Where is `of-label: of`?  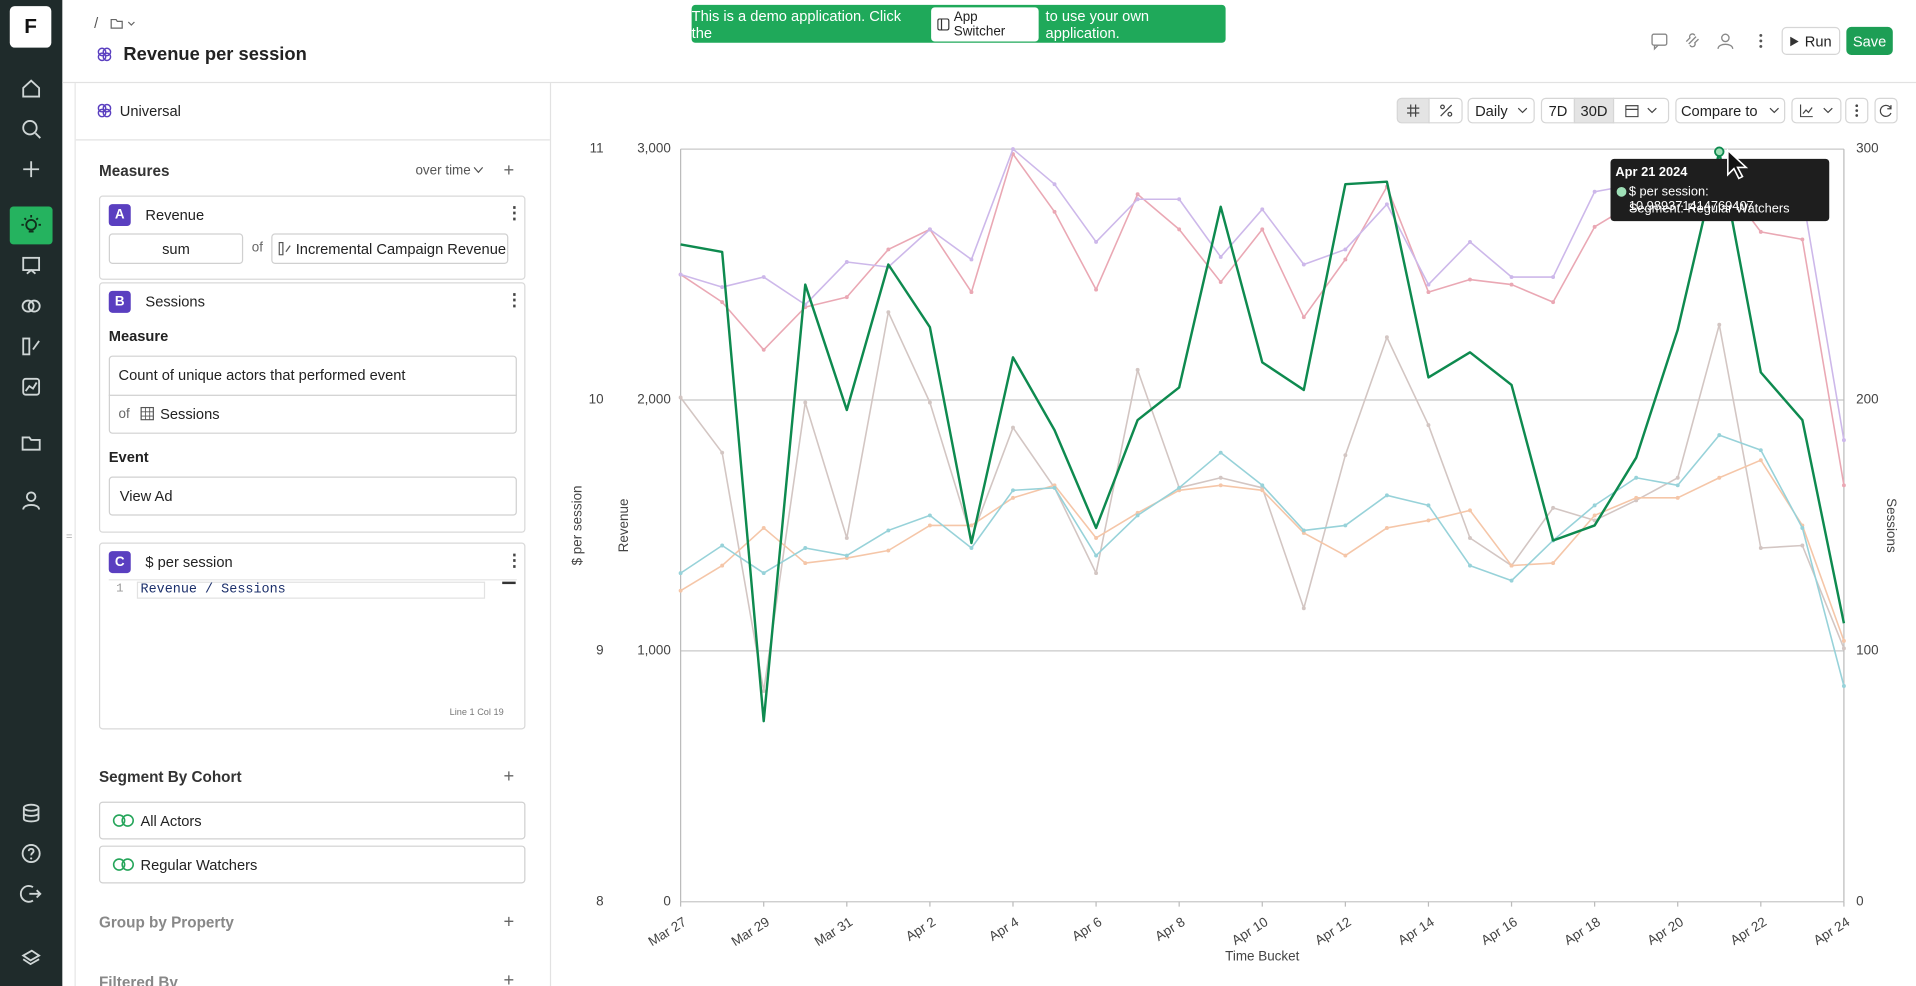
of-label: of is located at coordinates (257, 248).